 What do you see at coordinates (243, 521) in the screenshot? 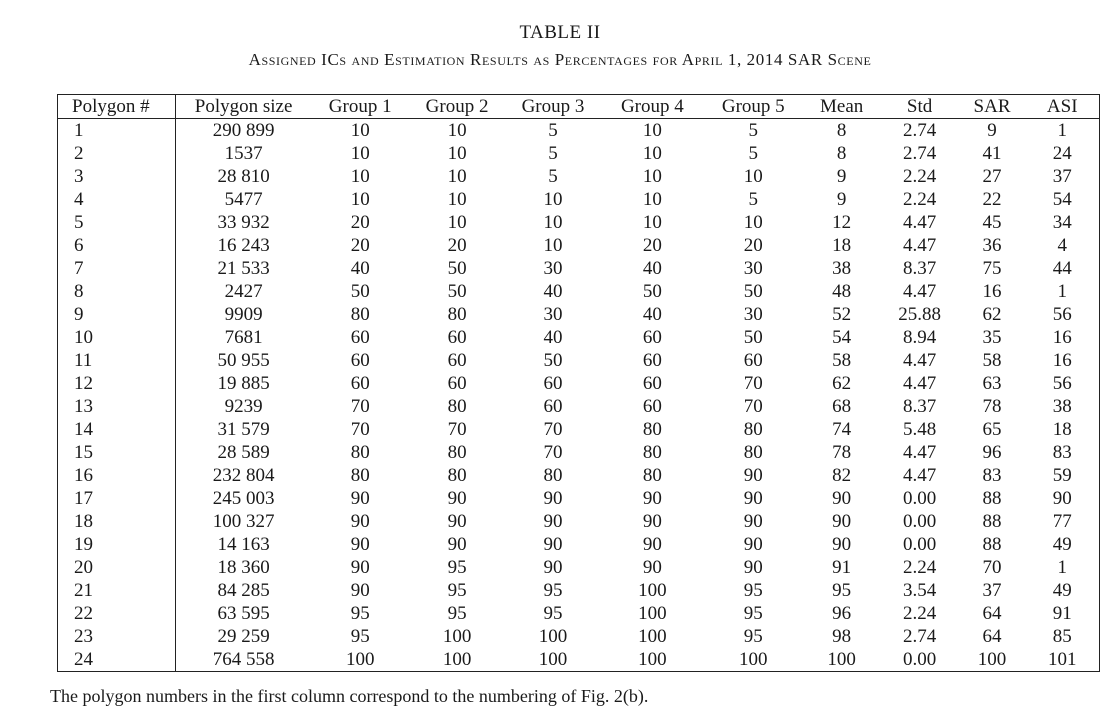
I see `table-cell: 100 327` at bounding box center [243, 521].